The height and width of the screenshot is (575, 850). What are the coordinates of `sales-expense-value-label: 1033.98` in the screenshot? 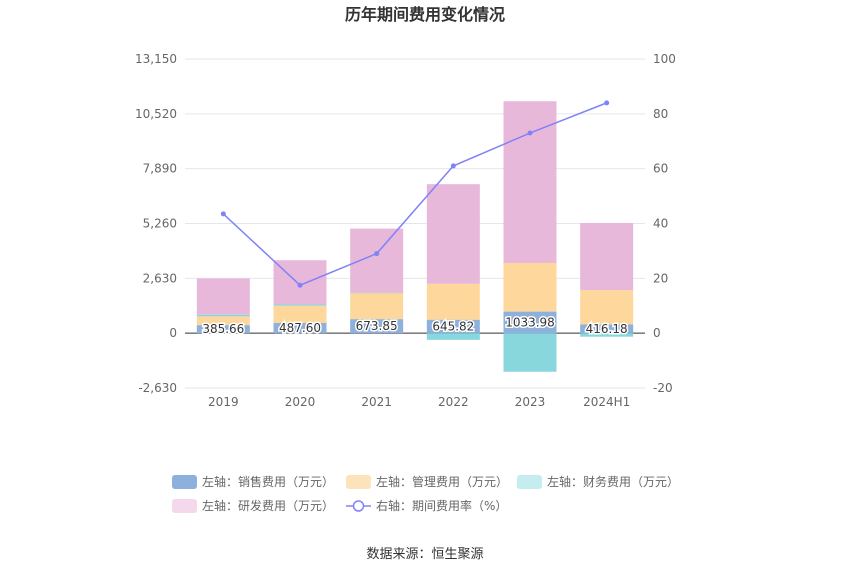 It's located at (530, 322).